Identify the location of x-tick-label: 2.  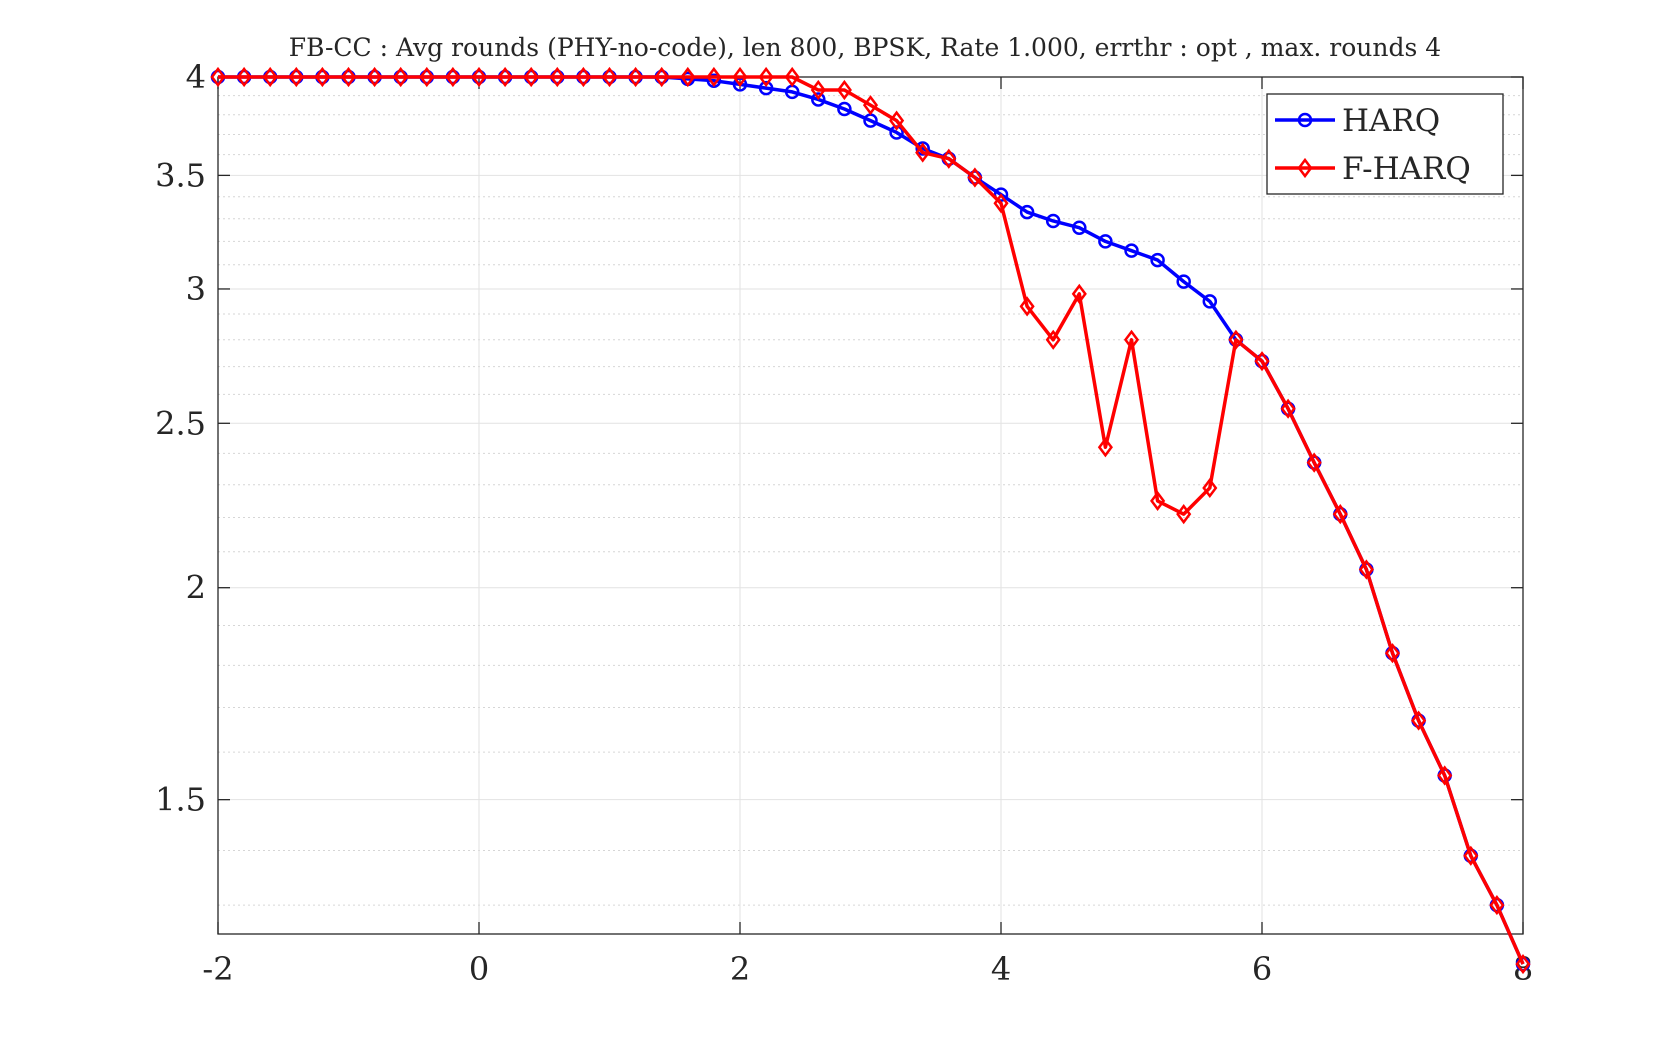
(740, 969).